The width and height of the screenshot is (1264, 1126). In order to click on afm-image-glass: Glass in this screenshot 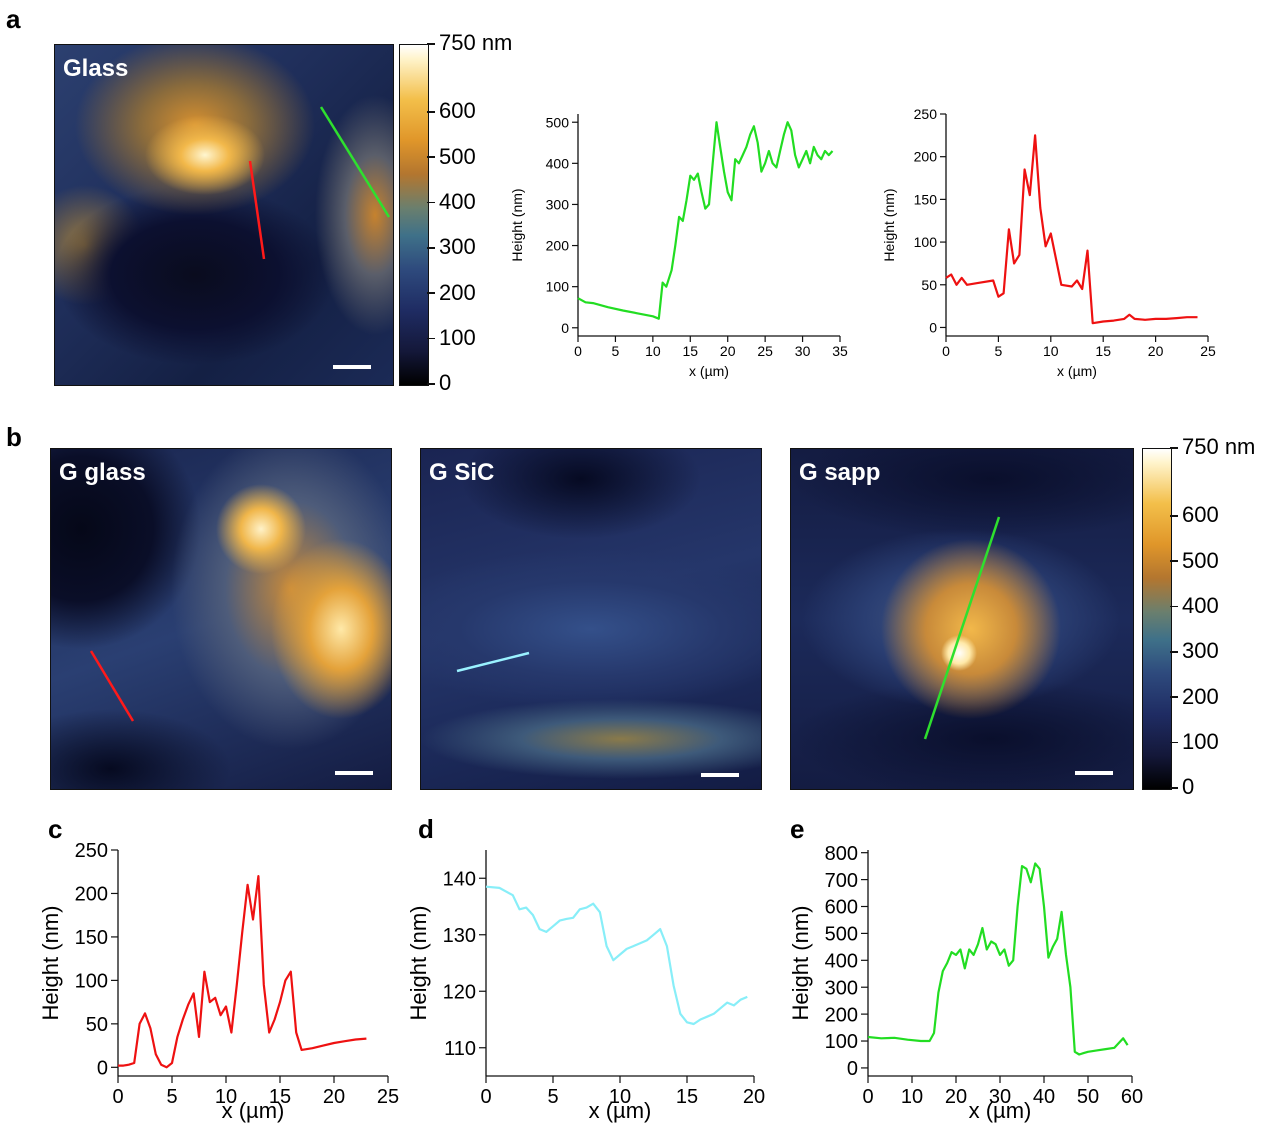, I will do `click(224, 215)`.